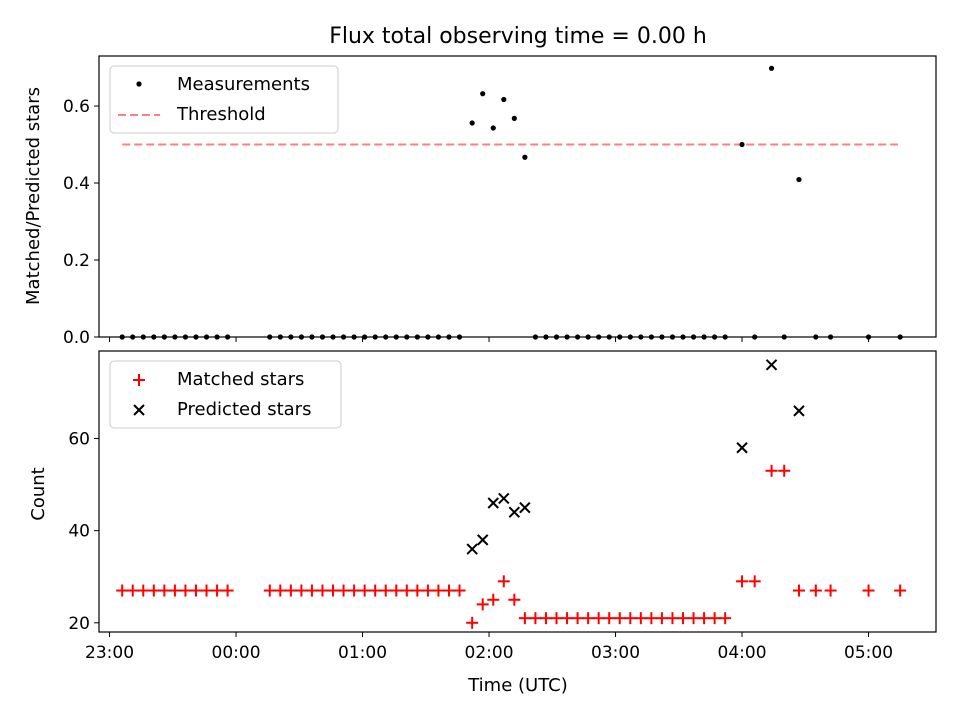 This screenshot has width=960, height=720. Describe the element at coordinates (33, 196) in the screenshot. I see `top-y-axis-label: Matched/Predicted stars` at that location.